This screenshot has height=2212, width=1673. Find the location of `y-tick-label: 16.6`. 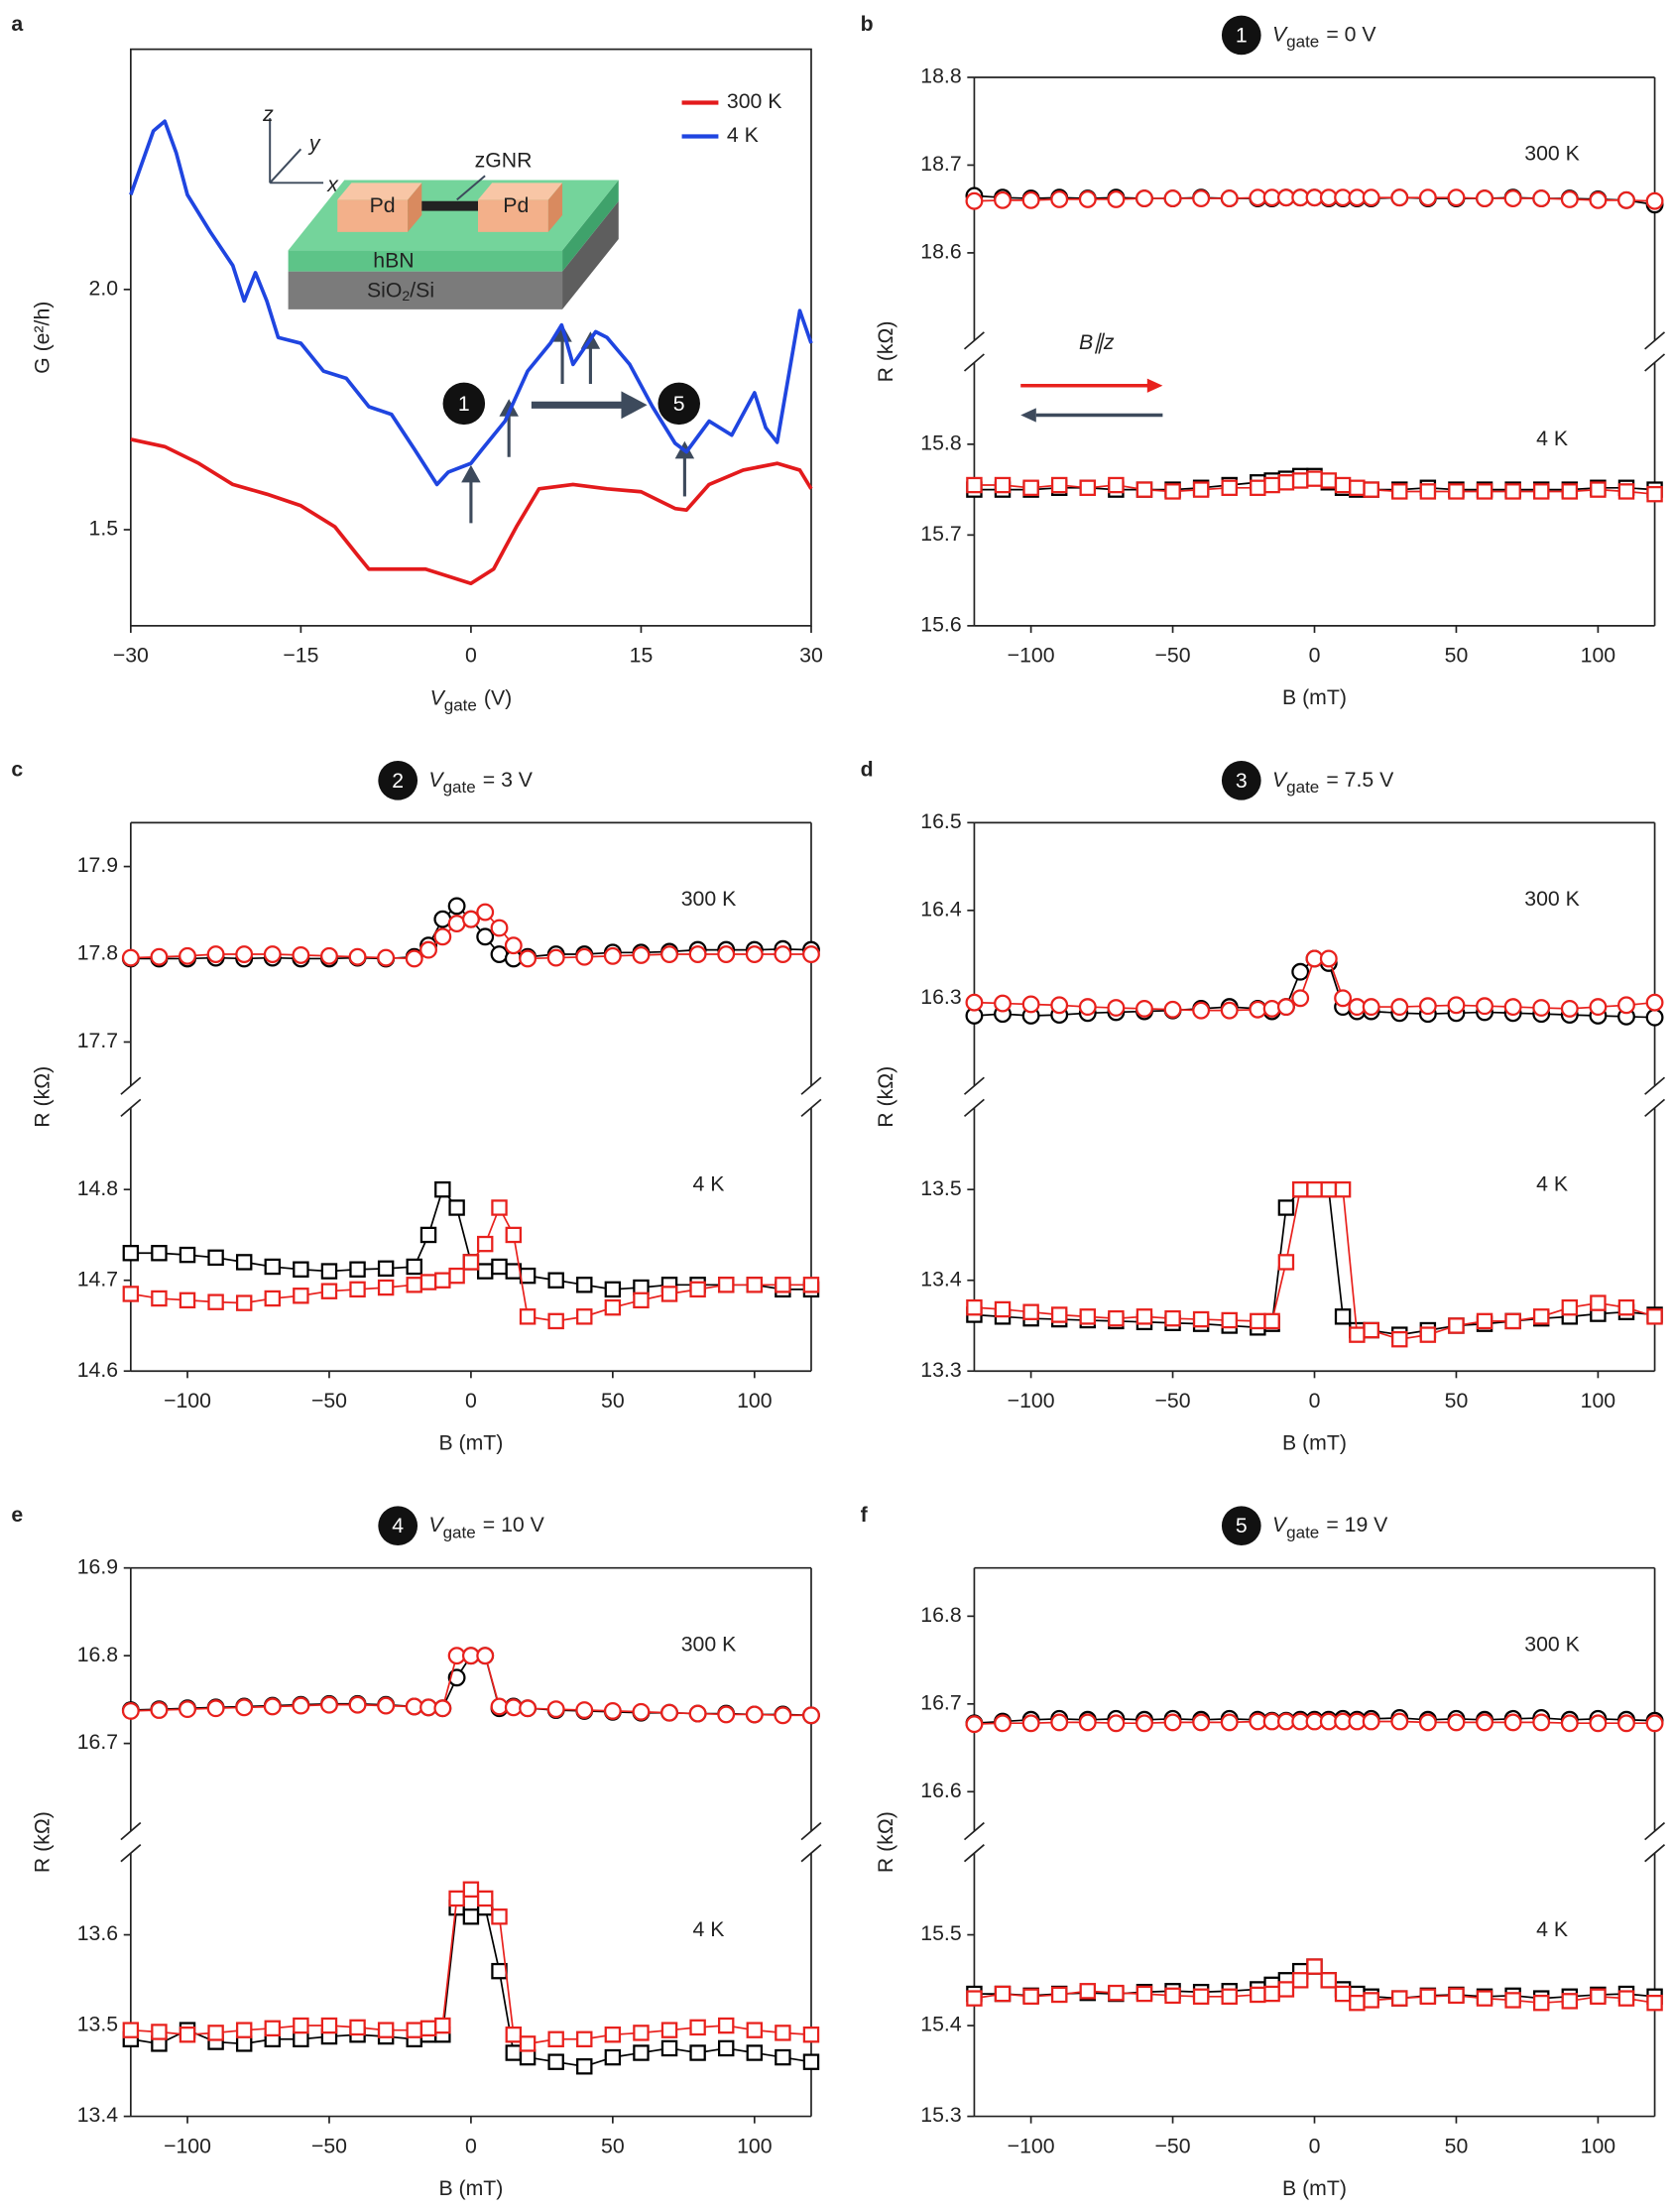

y-tick-label: 16.6 is located at coordinates (940, 1790).